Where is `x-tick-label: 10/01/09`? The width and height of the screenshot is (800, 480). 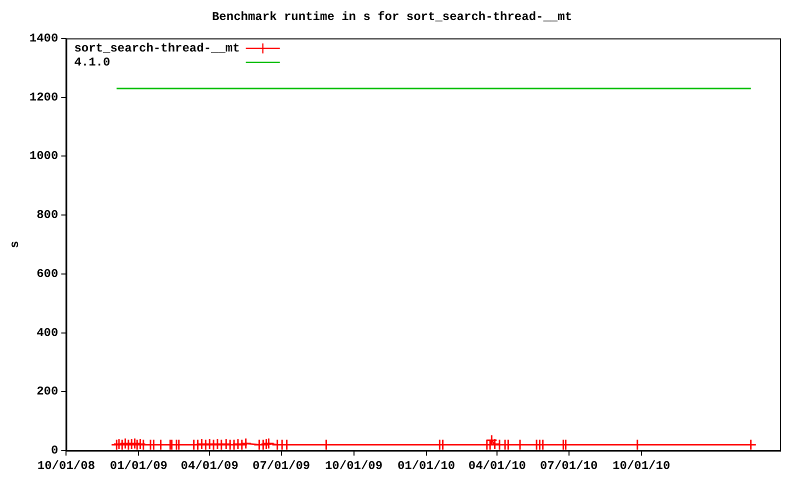
x-tick-label: 10/01/09 is located at coordinates (353, 465).